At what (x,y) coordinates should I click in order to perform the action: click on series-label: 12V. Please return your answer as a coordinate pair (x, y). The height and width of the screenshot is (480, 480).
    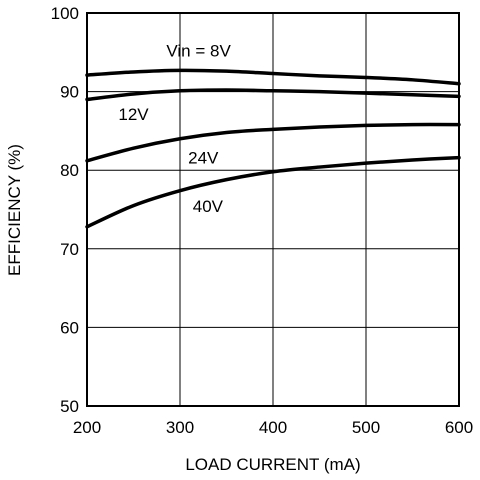
    Looking at the image, I should click on (133, 114).